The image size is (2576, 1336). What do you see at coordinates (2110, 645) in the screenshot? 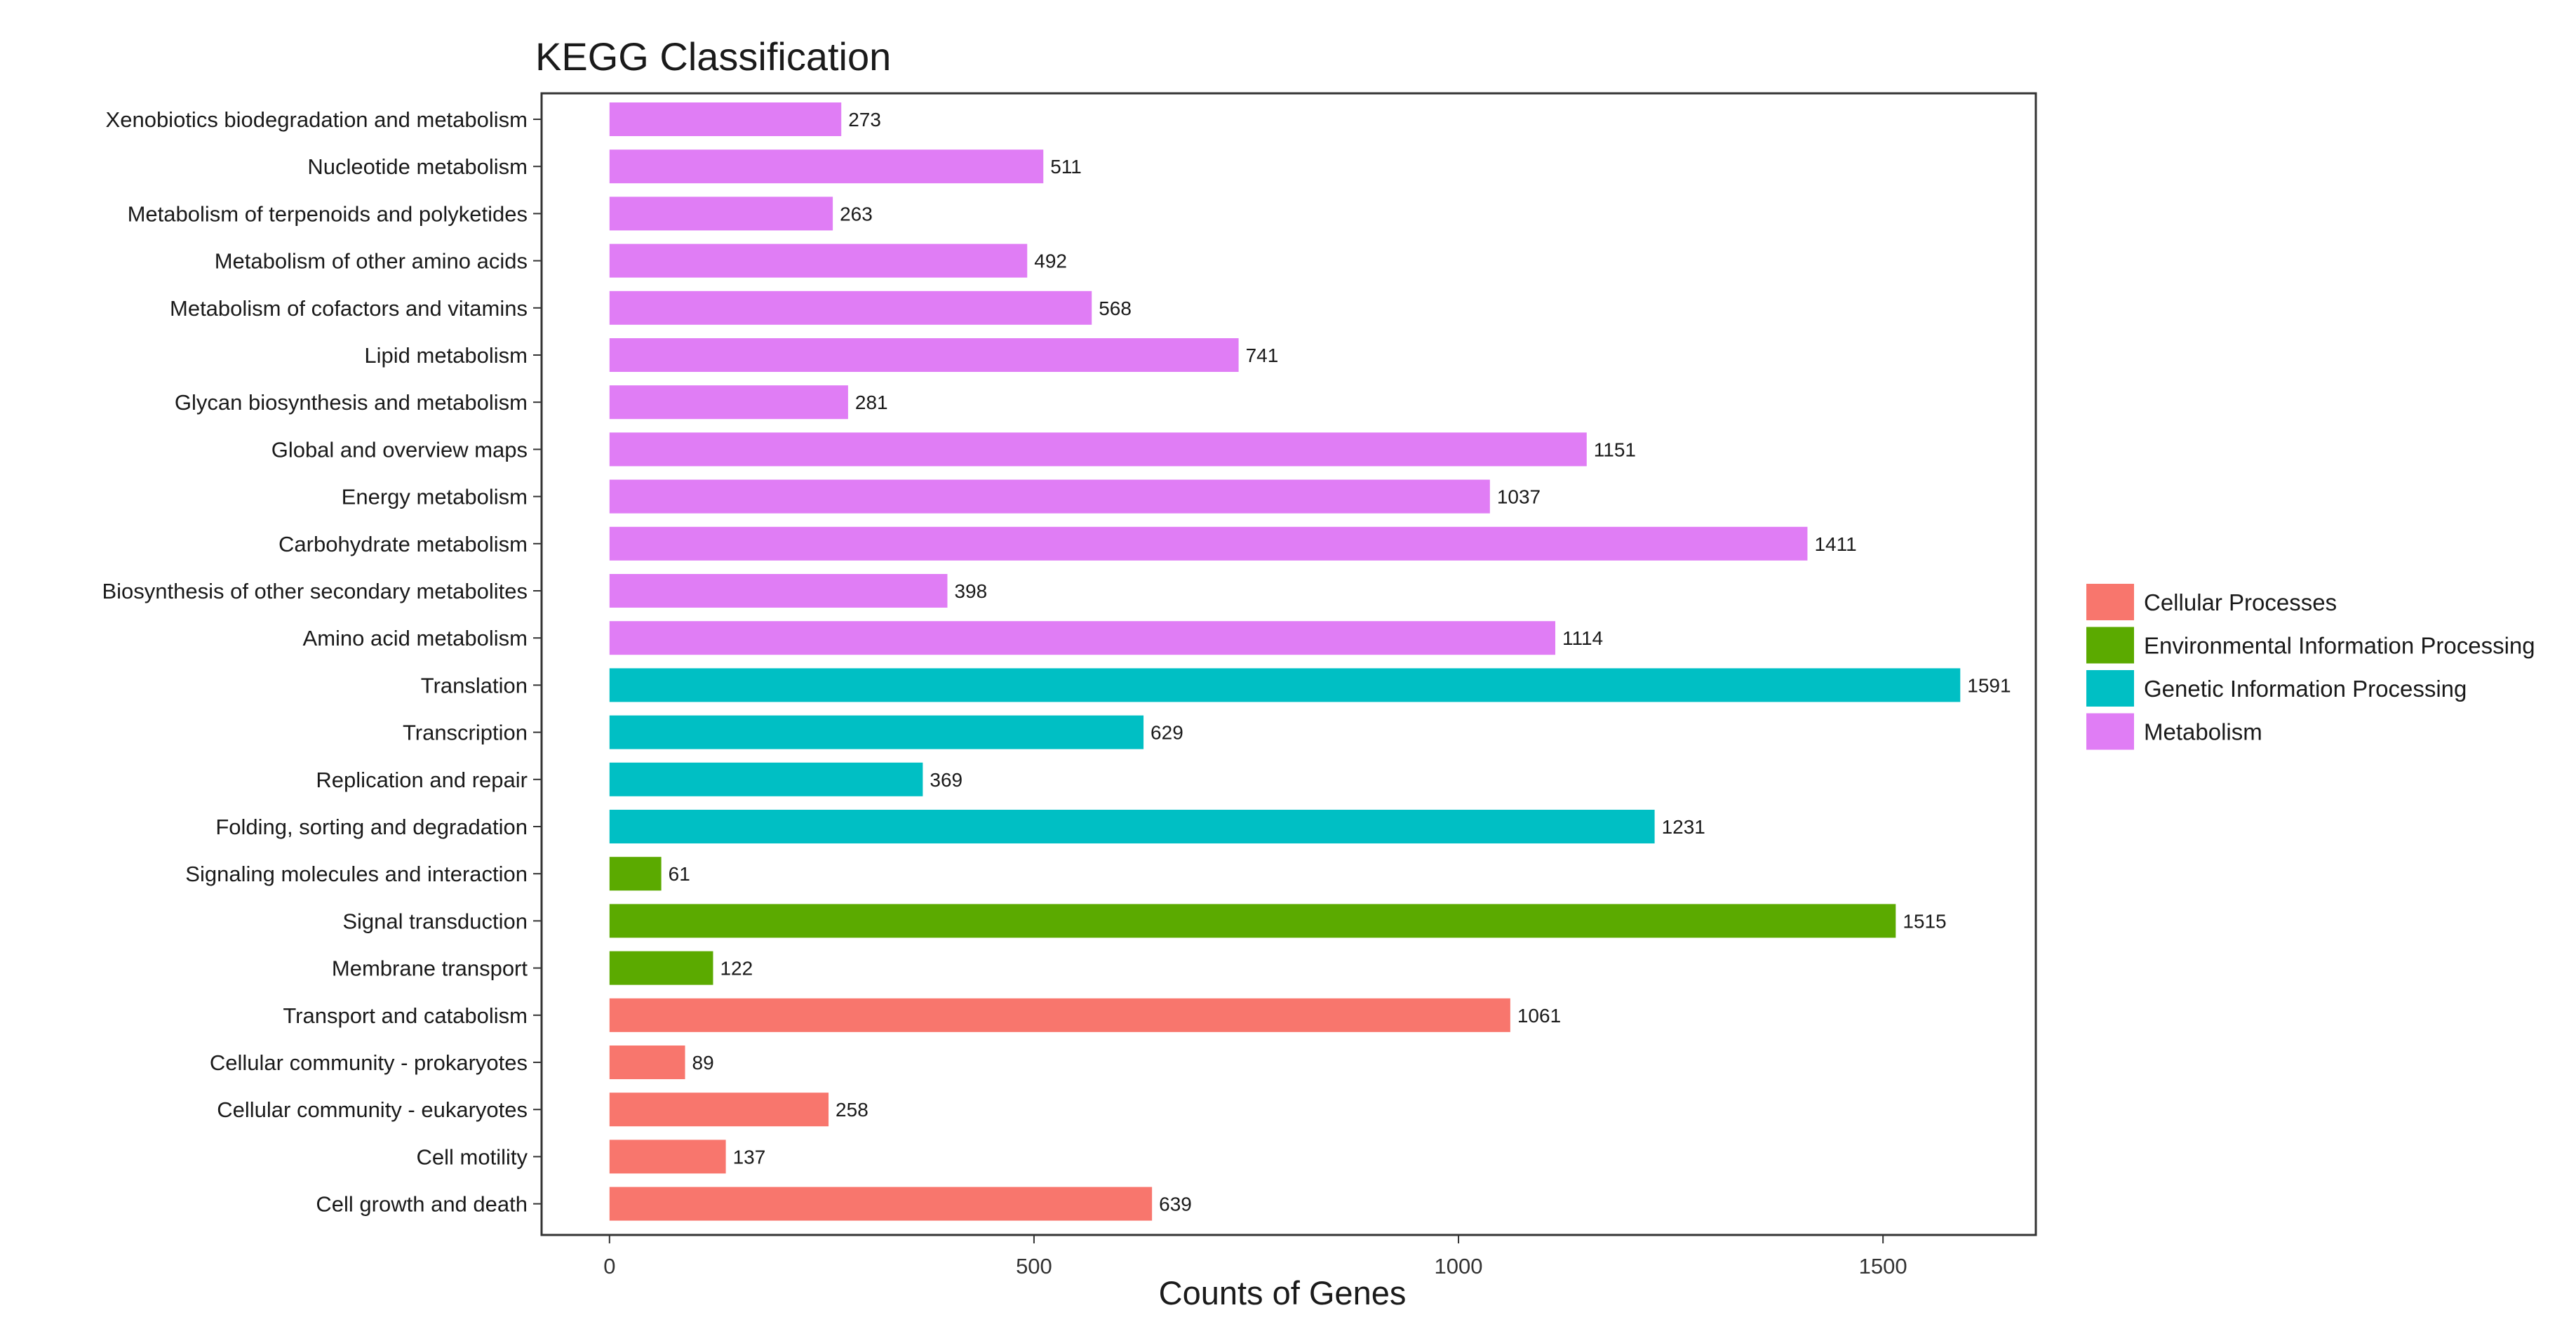
I see `legend-swatch-environmental-information-processing` at bounding box center [2110, 645].